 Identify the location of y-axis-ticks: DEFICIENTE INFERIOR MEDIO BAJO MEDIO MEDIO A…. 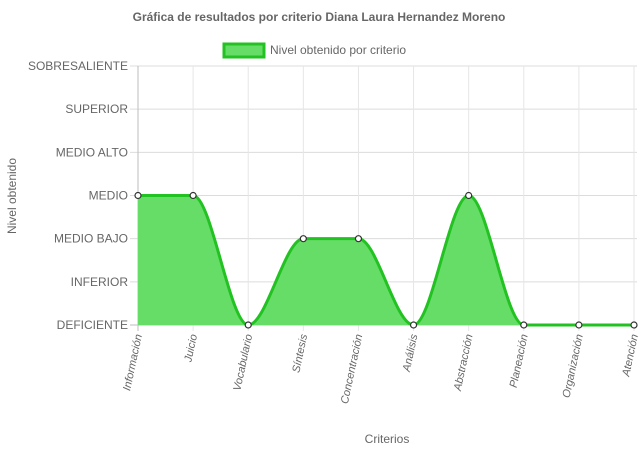
(78, 195).